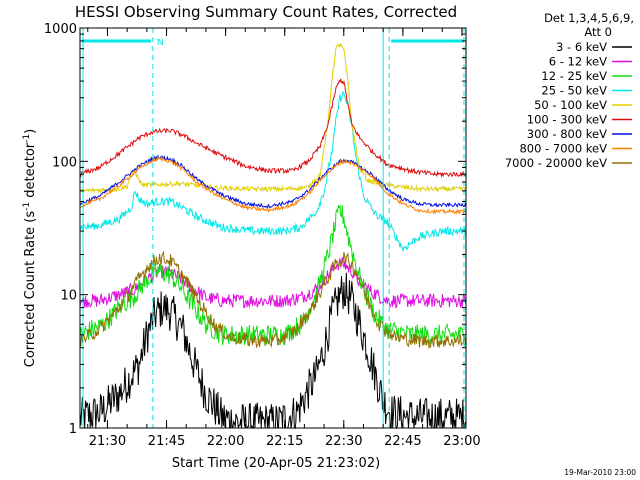 Image resolution: width=640 pixels, height=480 pixels. What do you see at coordinates (402, 441) in the screenshot?
I see `x-tick-label: 22:45` at bounding box center [402, 441].